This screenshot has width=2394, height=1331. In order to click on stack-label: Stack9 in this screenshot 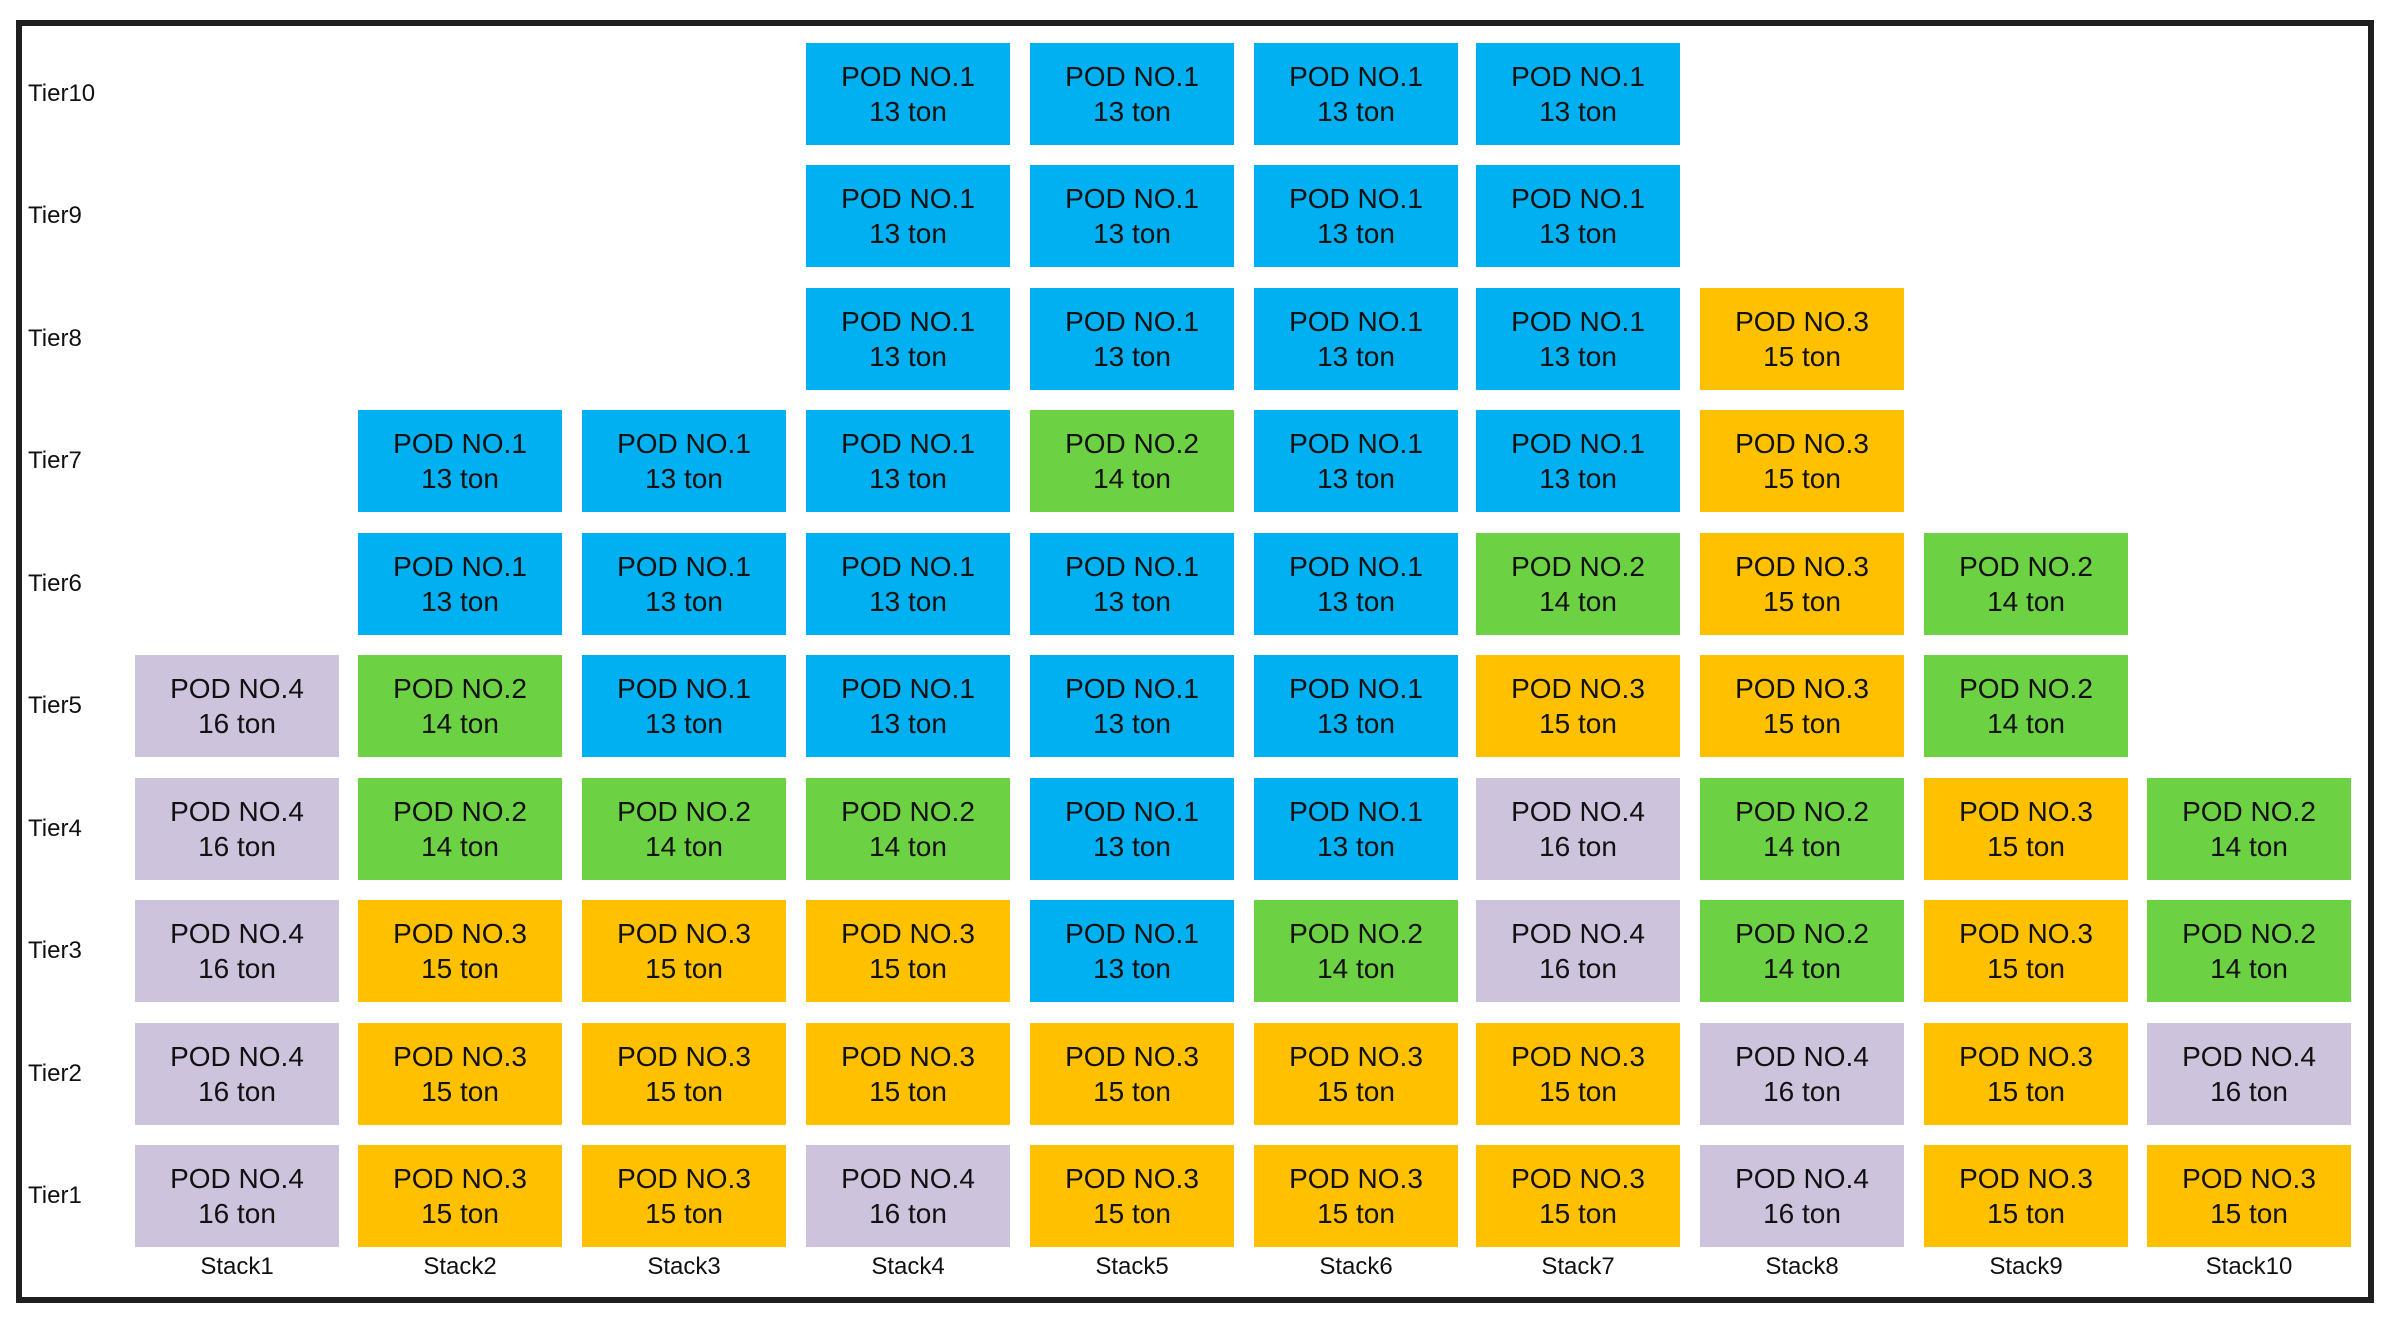, I will do `click(2026, 1266)`.